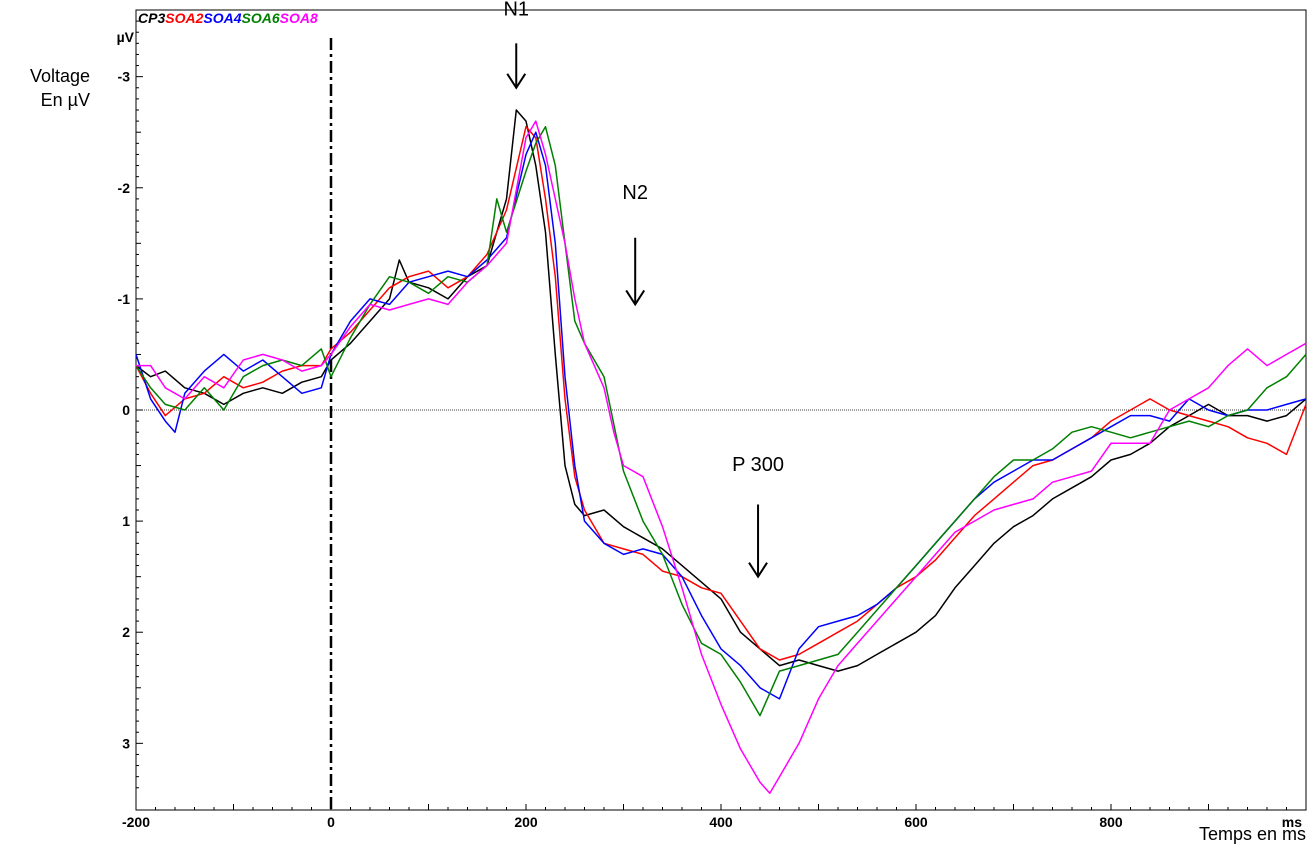 The height and width of the screenshot is (859, 1316). I want to click on y-unit-label: µV, so click(126, 37).